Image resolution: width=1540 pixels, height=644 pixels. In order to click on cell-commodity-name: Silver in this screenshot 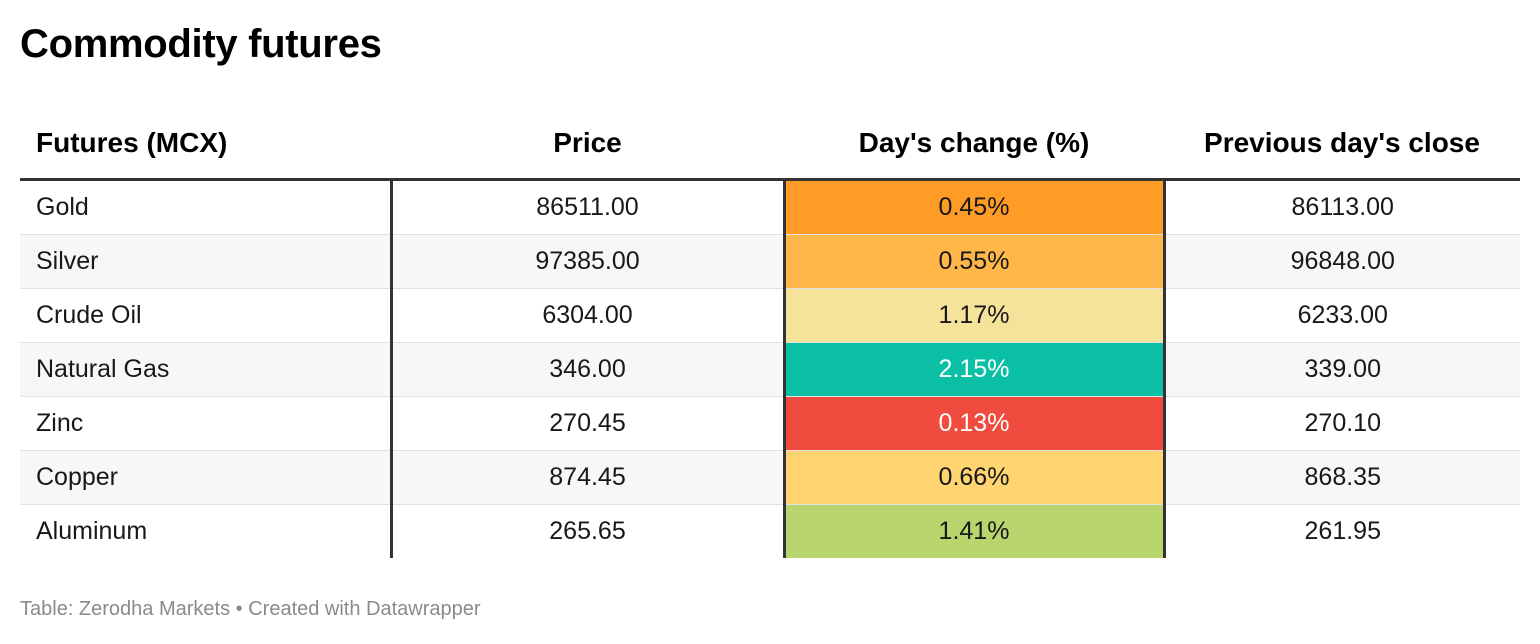, I will do `click(206, 261)`.